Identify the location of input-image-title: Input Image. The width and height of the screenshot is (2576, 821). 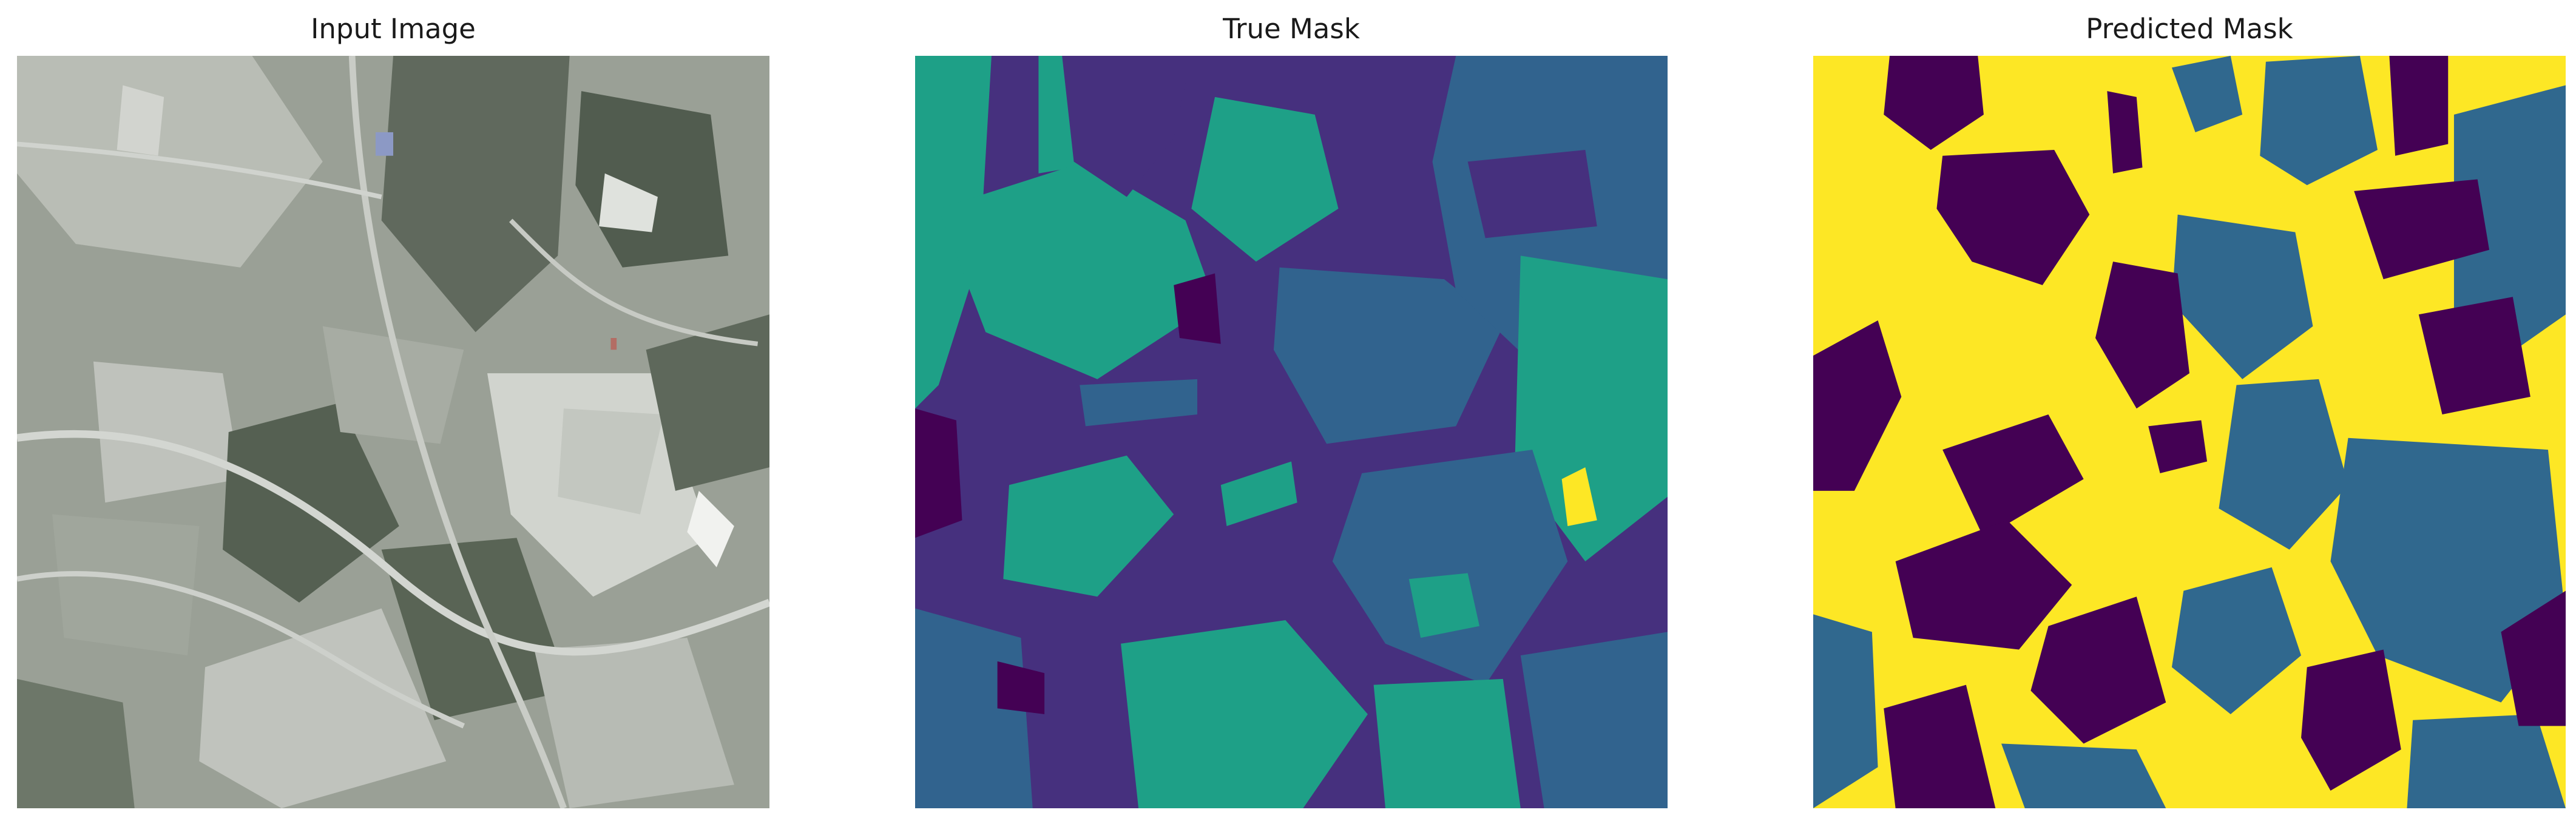
(393, 29).